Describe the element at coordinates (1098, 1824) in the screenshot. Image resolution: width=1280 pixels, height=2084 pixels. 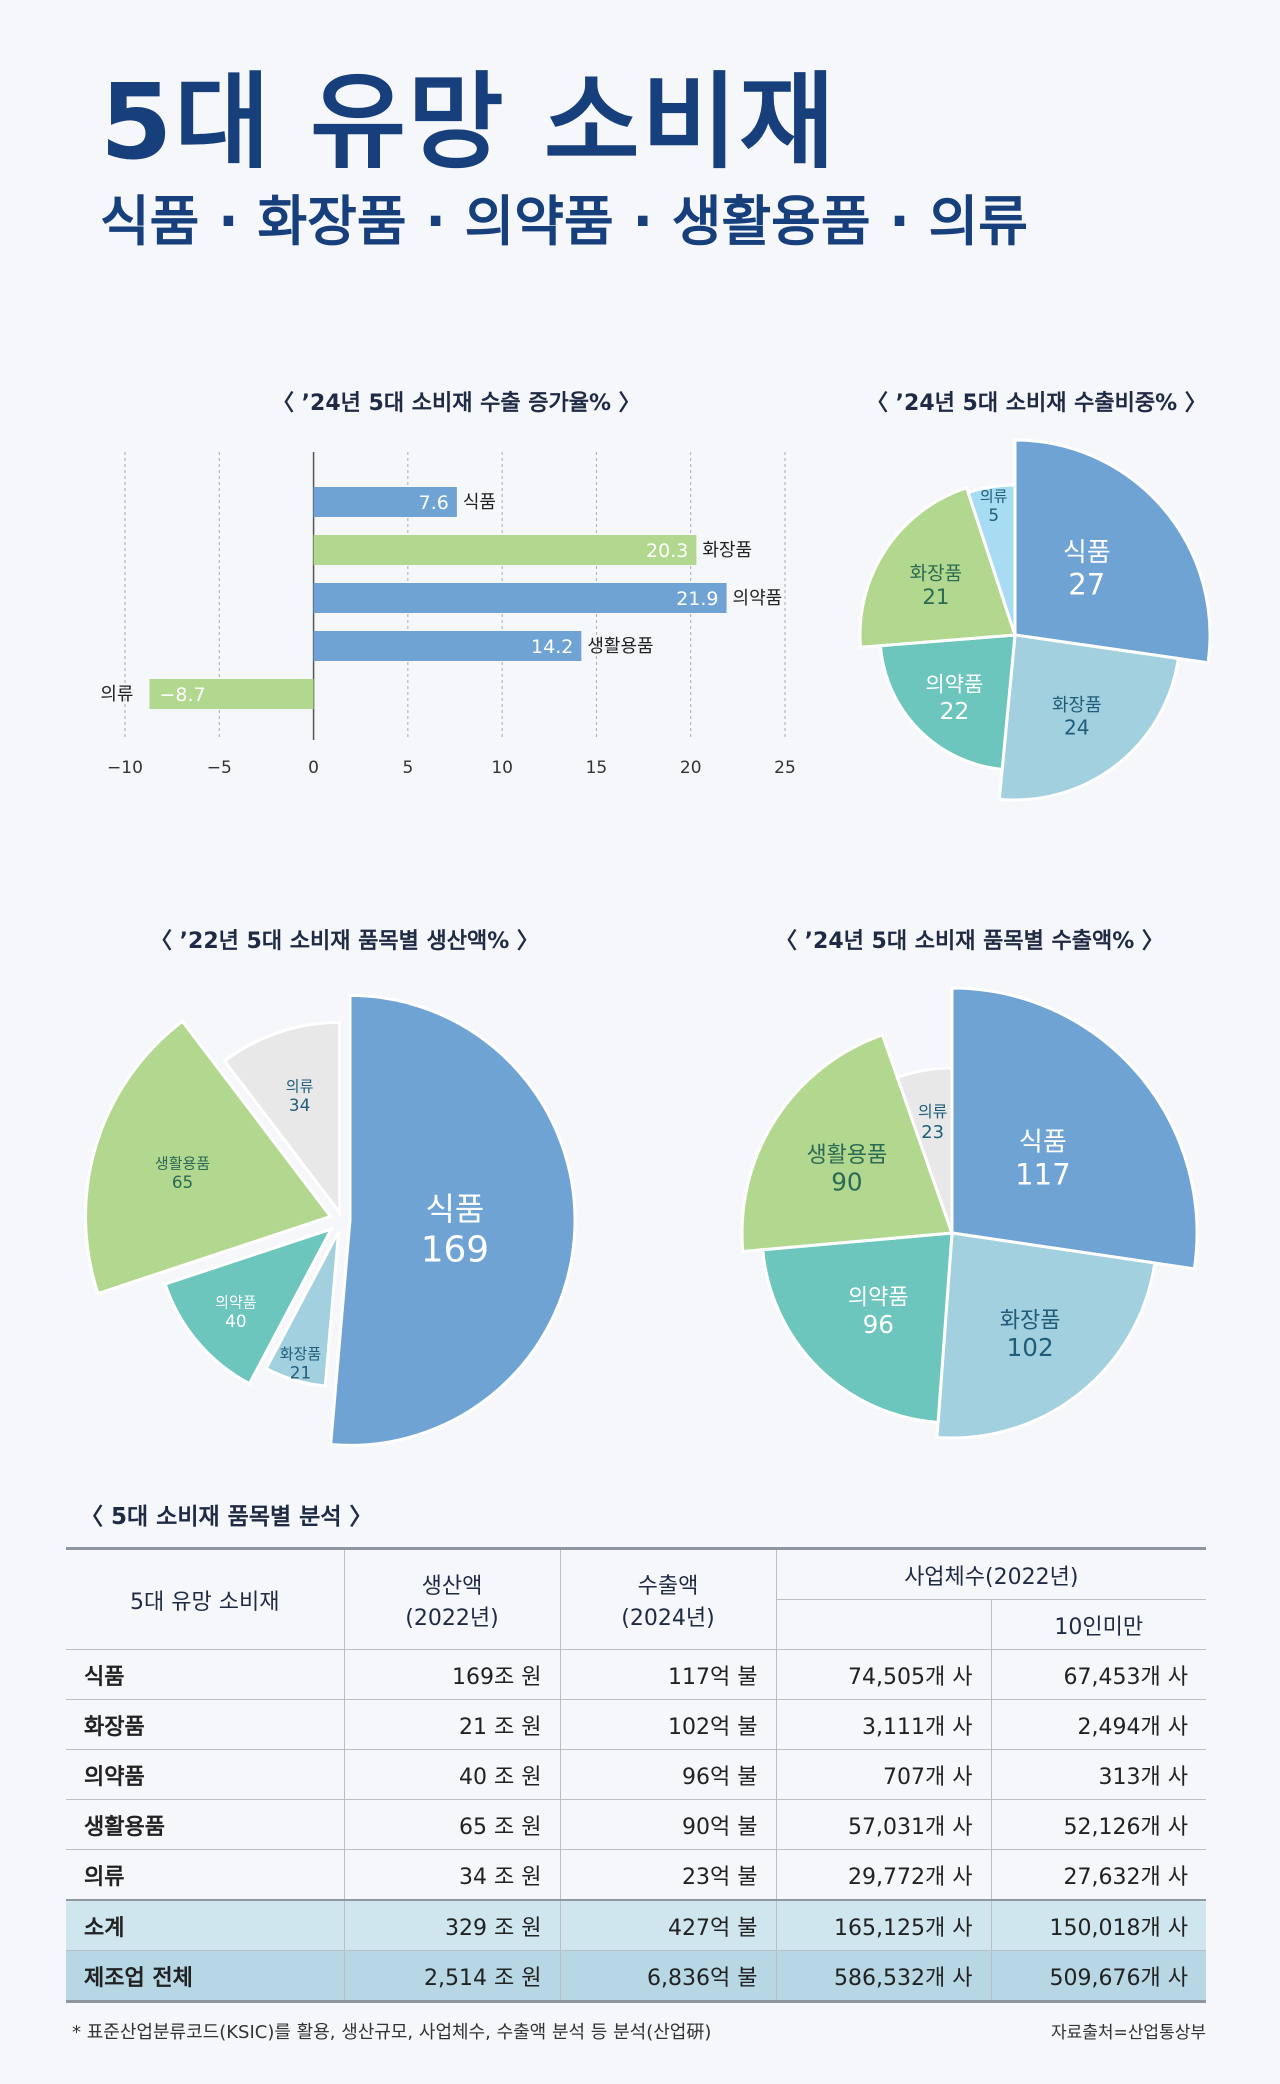
I see `row-small: 52,126개 사` at that location.